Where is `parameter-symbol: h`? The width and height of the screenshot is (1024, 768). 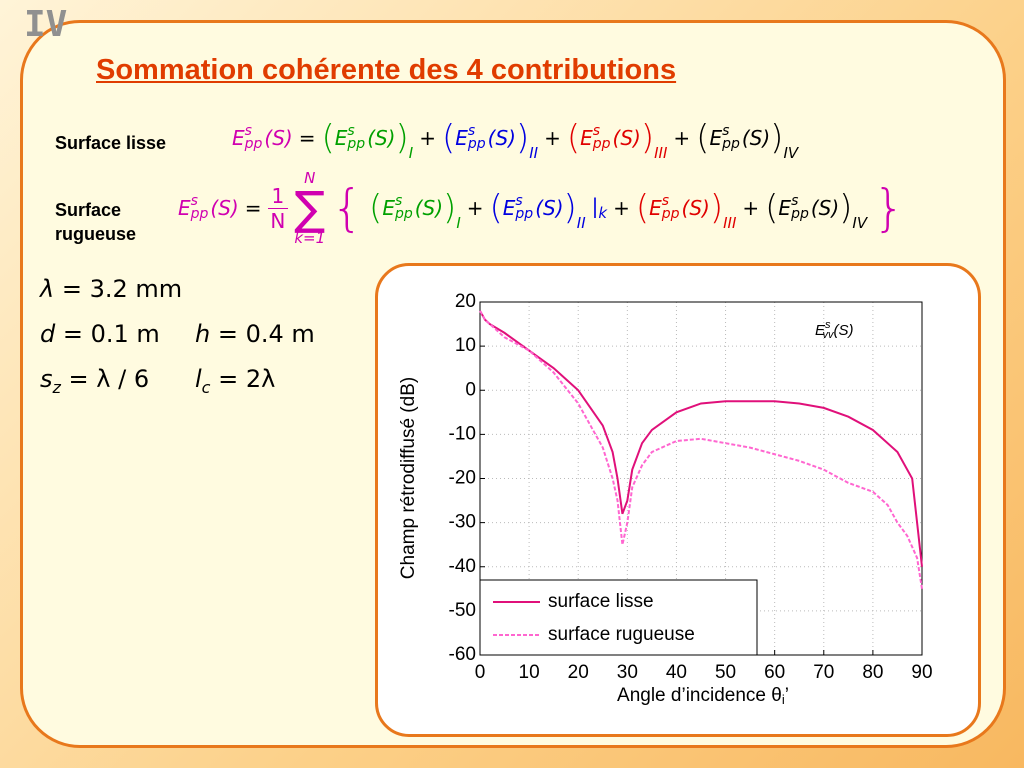
parameter-symbol: h is located at coordinates (203, 334).